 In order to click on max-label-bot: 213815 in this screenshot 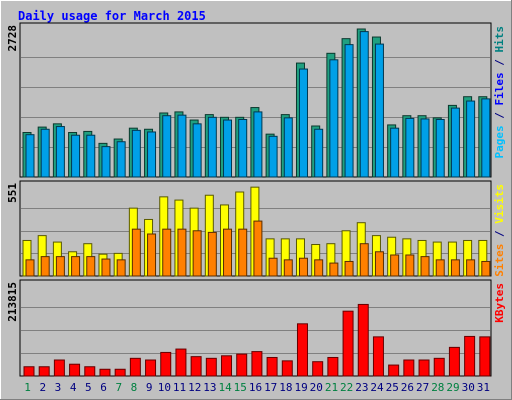, I will do `click(12, 302)`.